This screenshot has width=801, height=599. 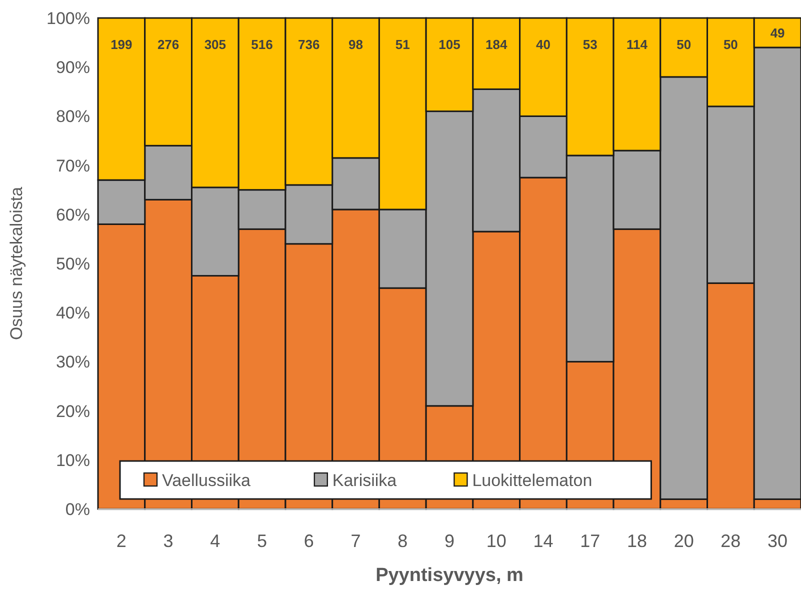 I want to click on legend-label: Luokittelematon, so click(x=532, y=480).